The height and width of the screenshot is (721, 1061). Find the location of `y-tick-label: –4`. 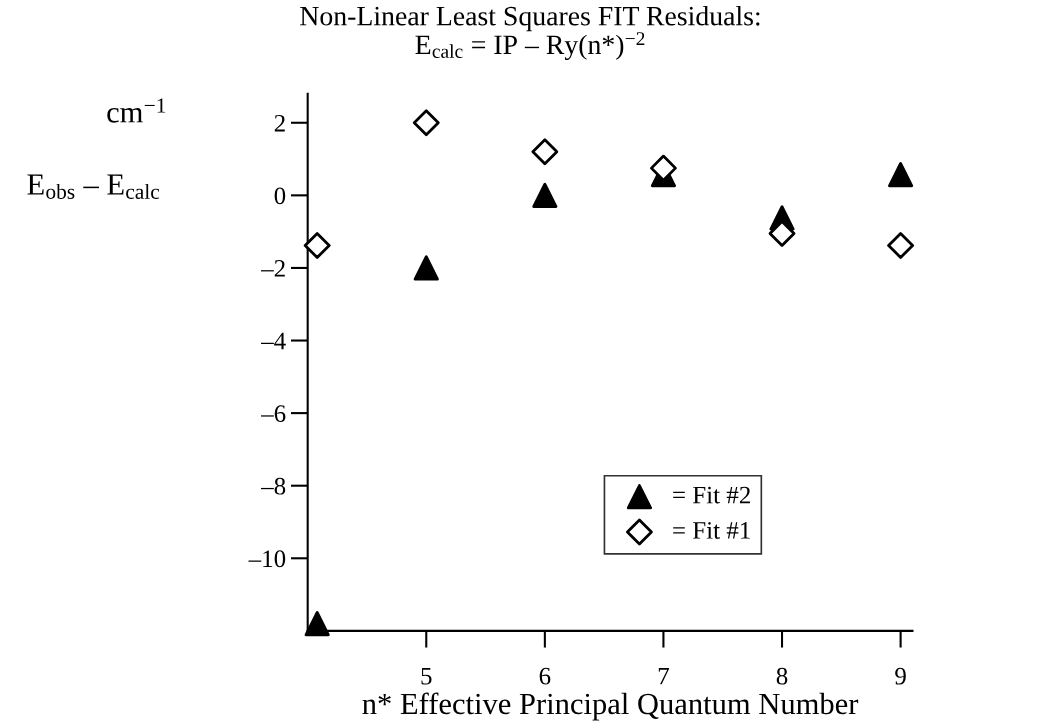

y-tick-label: –4 is located at coordinates (273, 341).